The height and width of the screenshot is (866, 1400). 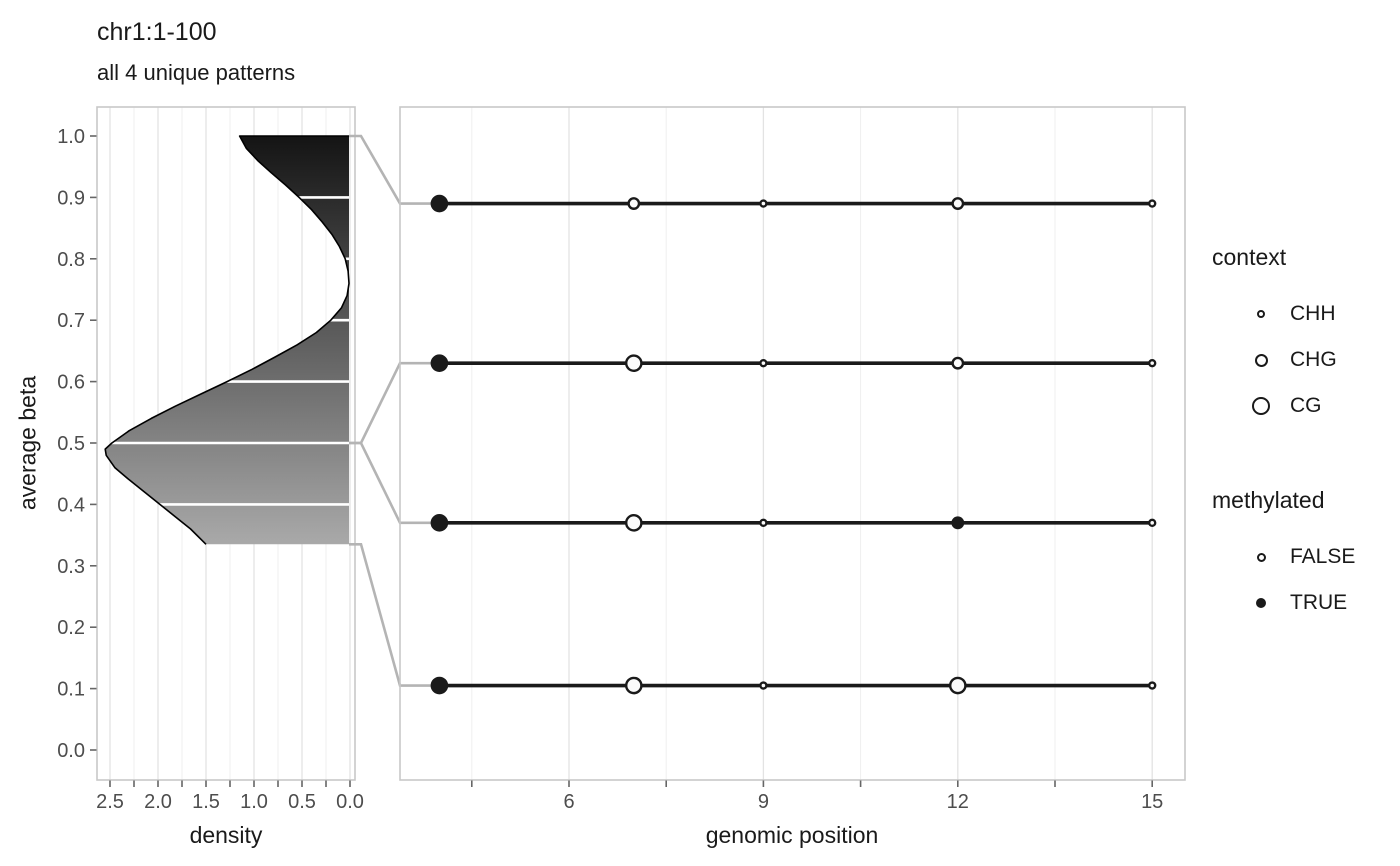 I want to click on y-tick-label: 0.5, so click(x=71, y=444).